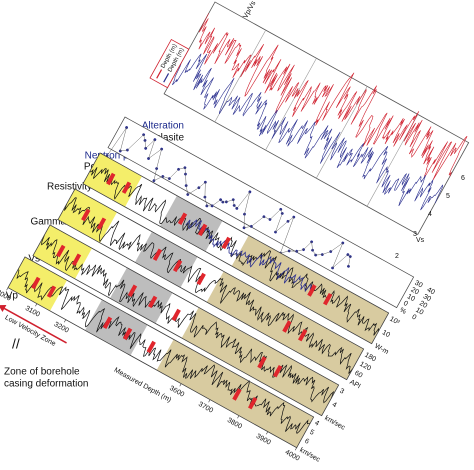 Image resolution: width=474 pixels, height=470 pixels. Describe the element at coordinates (249, 10) in the screenshot. I see `vpvs-label: Vp/Vs` at that location.